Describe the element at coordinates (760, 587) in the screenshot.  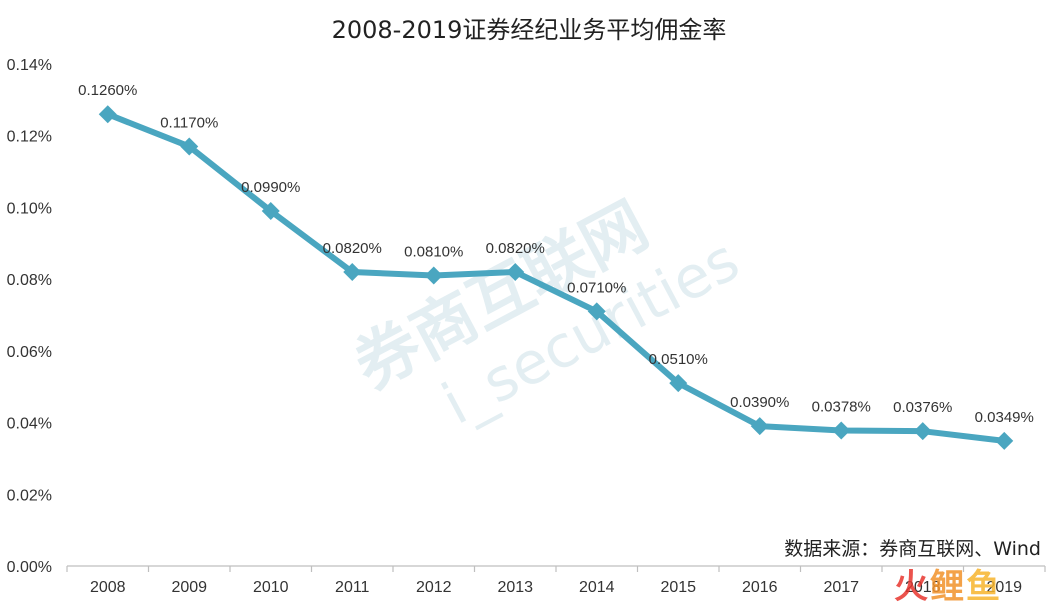
I see `x-tick-label: 2016` at that location.